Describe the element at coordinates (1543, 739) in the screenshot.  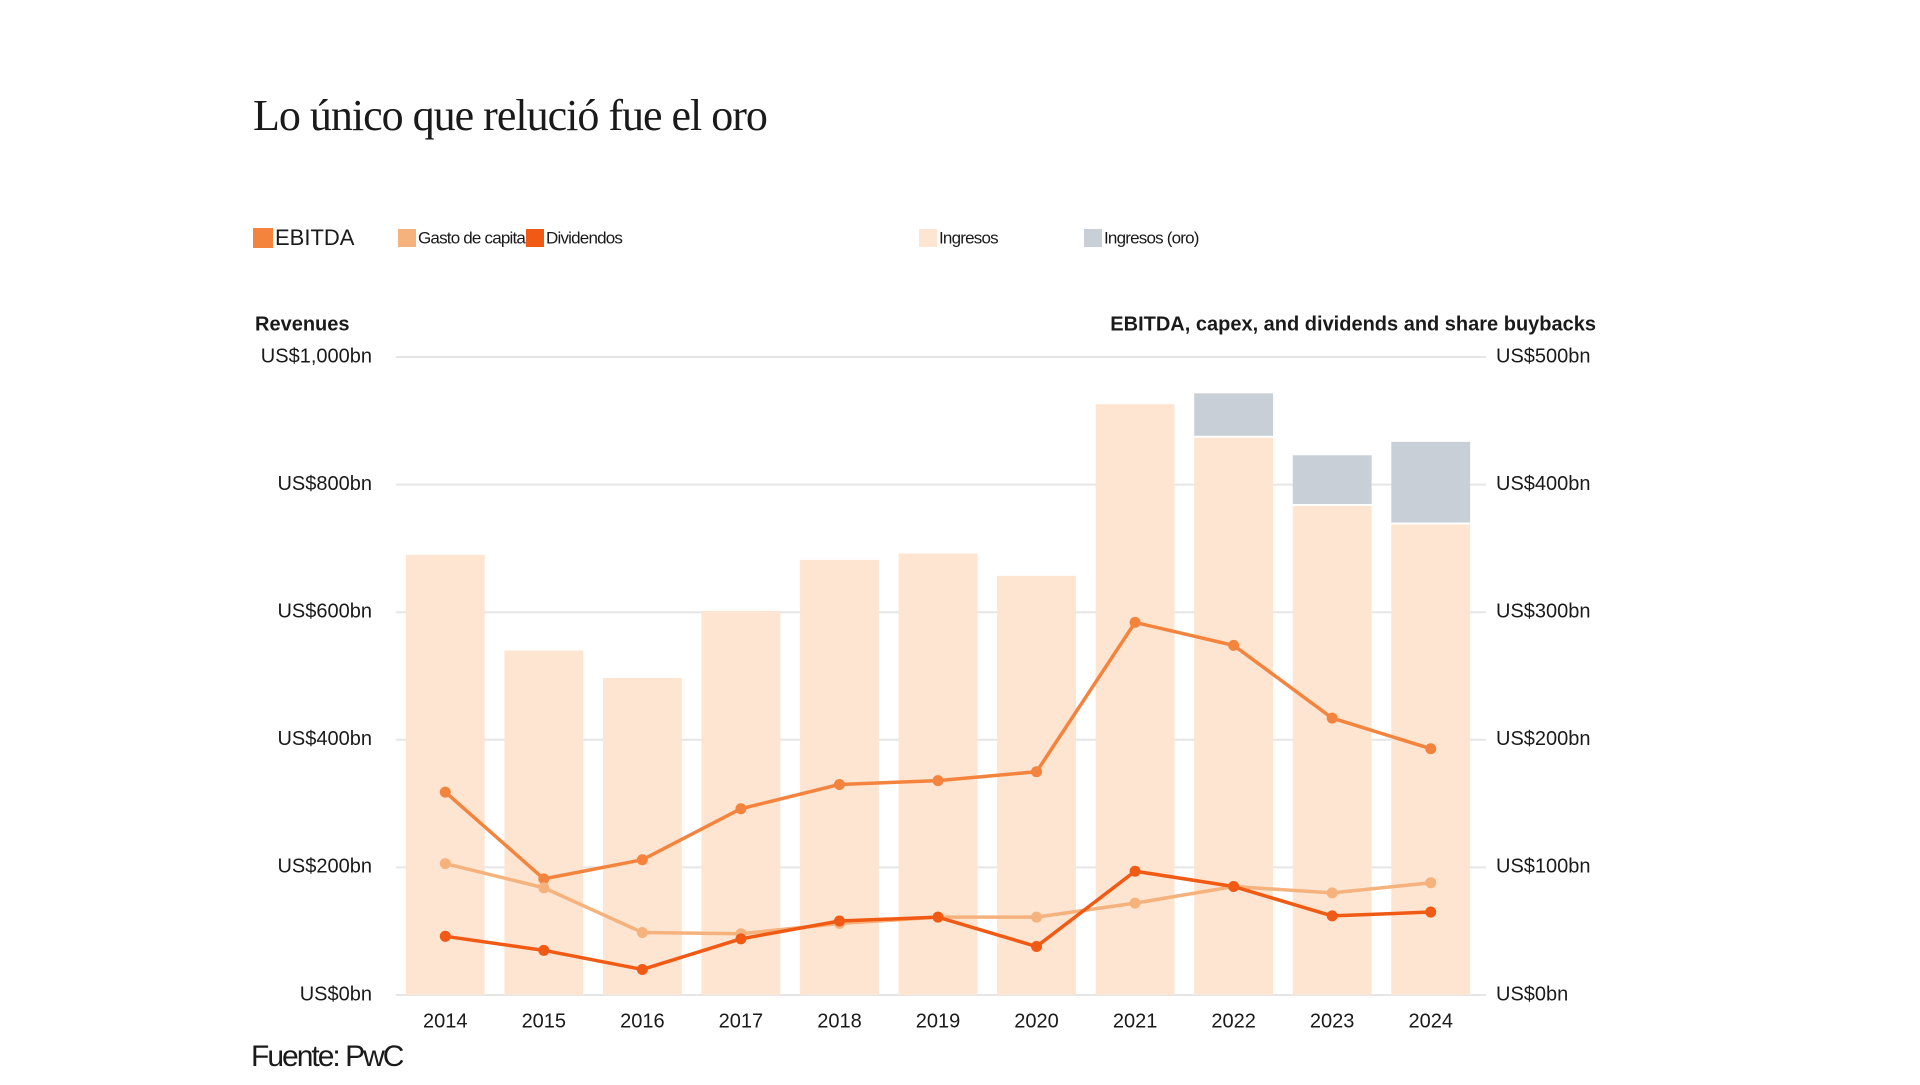
I see `y2-tick-label: US$200bn` at that location.